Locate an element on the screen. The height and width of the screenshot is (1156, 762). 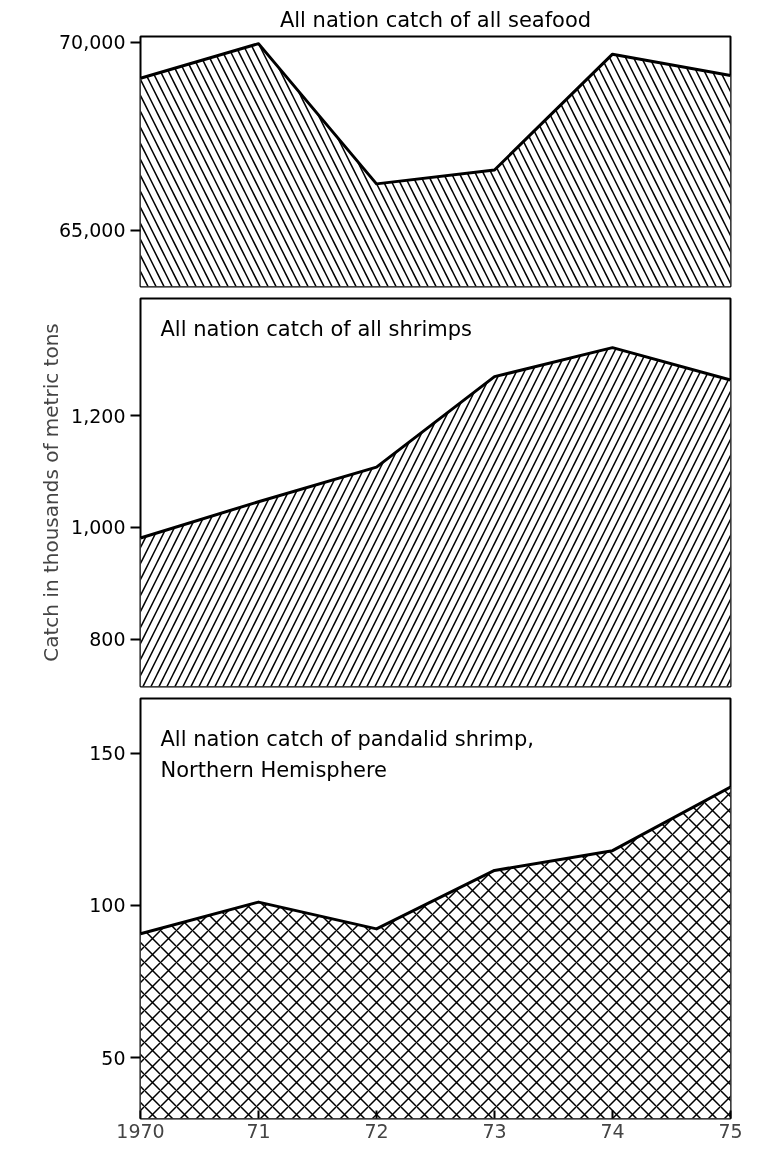
y-tick-label: 70,000 is located at coordinates (92, 42).